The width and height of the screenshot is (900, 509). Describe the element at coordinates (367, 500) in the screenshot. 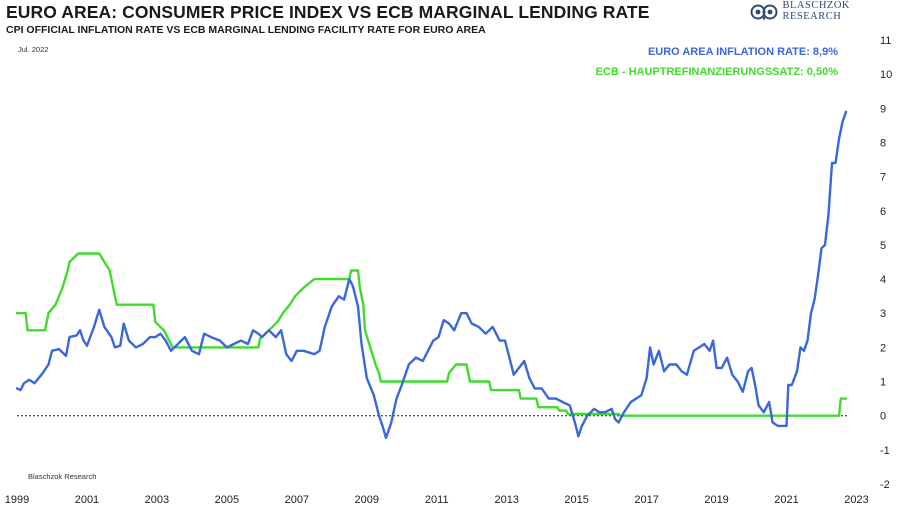

I see `x-tick-label: 2009` at that location.